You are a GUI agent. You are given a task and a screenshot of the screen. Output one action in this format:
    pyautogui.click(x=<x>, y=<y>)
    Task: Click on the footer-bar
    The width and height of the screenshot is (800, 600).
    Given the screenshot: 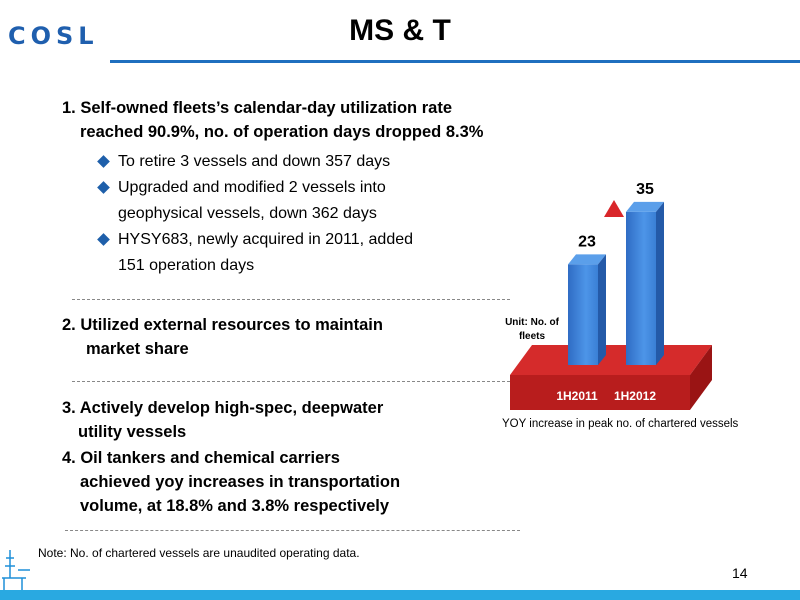 What is the action you would take?
    pyautogui.click(x=400, y=595)
    